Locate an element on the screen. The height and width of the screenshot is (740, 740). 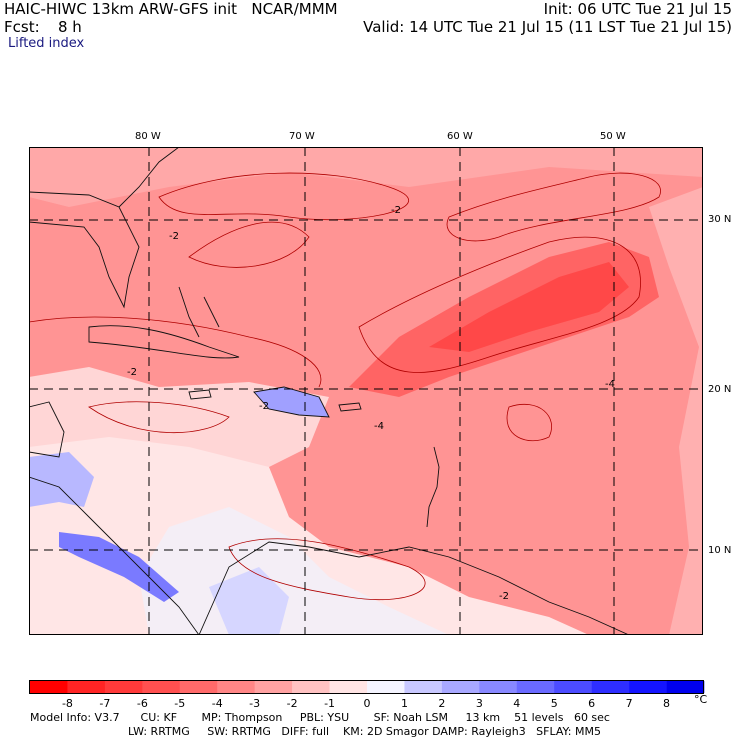
field-region-blue-colombia is located at coordinates (249, 601).